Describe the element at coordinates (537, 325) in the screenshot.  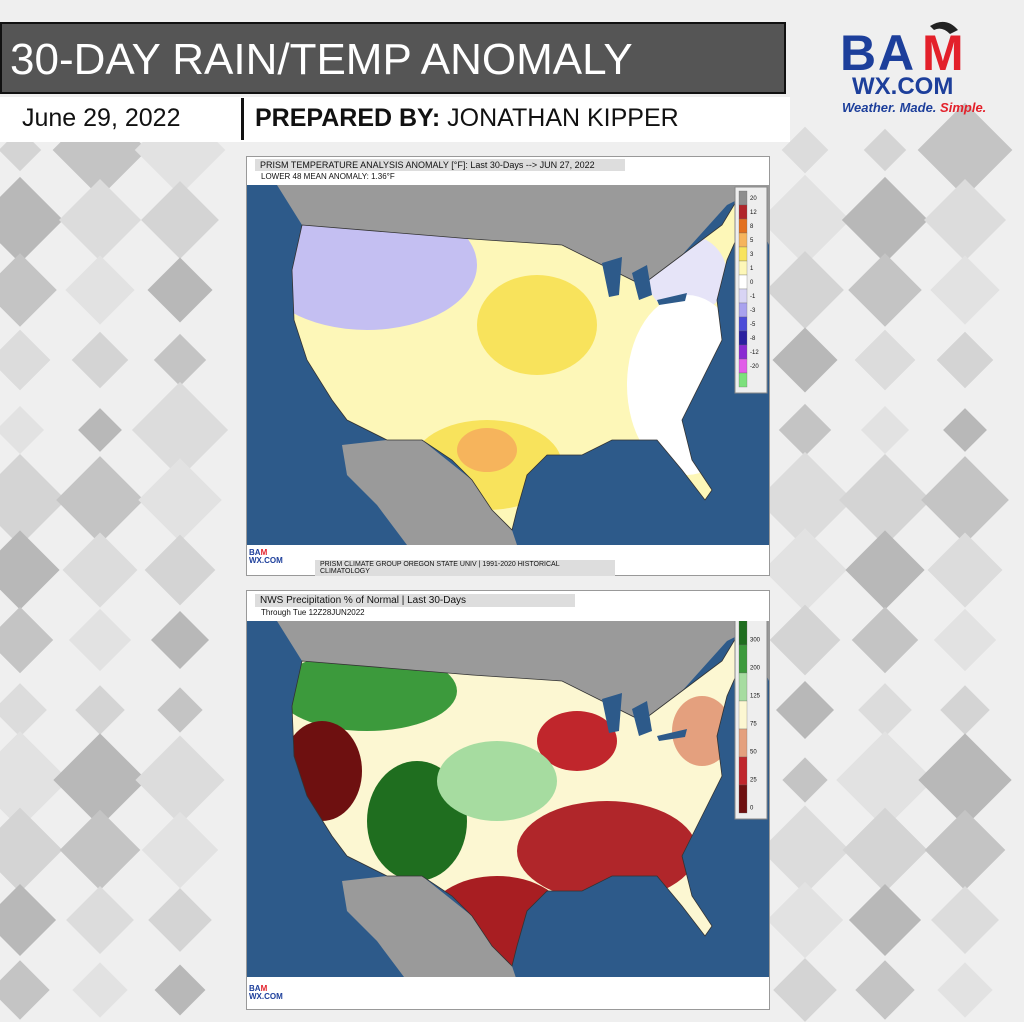
I see `warm-area` at that location.